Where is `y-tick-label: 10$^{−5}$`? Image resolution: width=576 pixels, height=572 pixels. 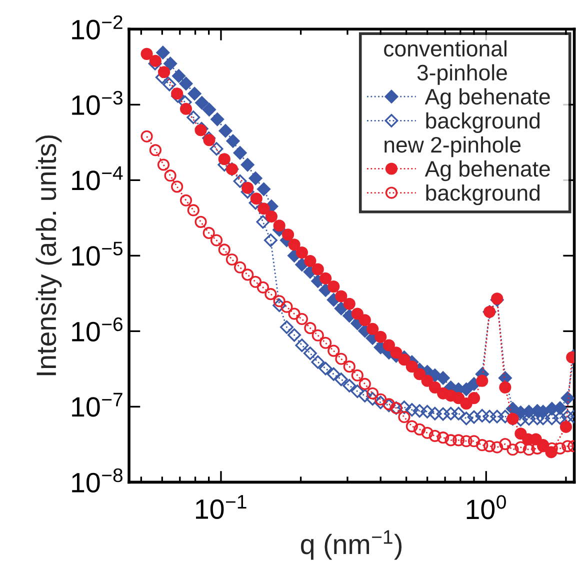
y-tick-label: 10$^{−5}$ is located at coordinates (97, 254).